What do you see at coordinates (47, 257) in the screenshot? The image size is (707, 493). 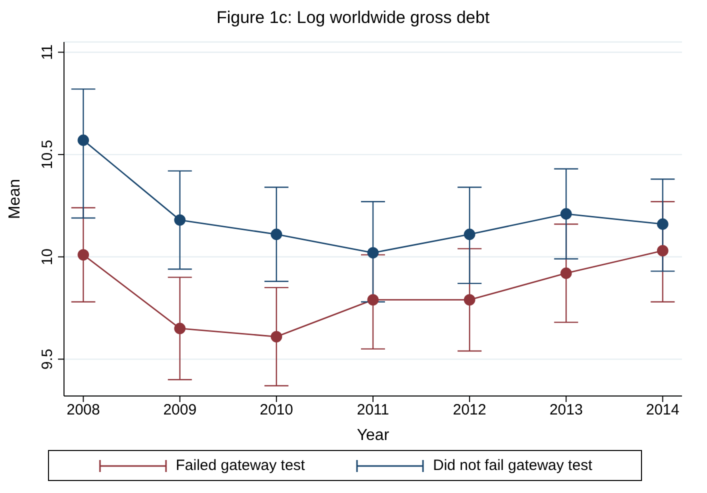 I see `y-tick-label: 10` at bounding box center [47, 257].